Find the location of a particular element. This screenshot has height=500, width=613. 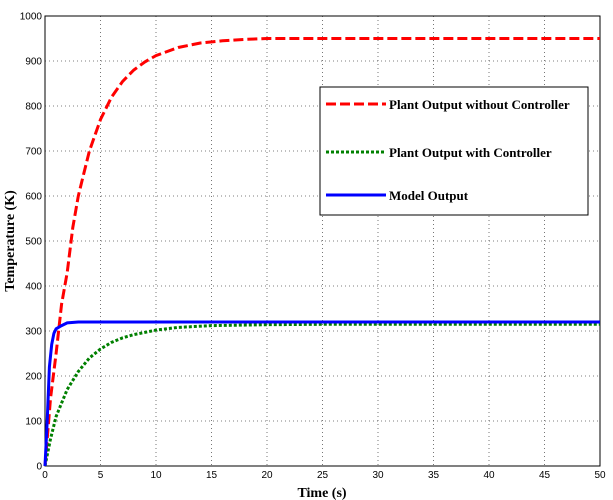

x-tick-label: 50 is located at coordinates (600, 475).